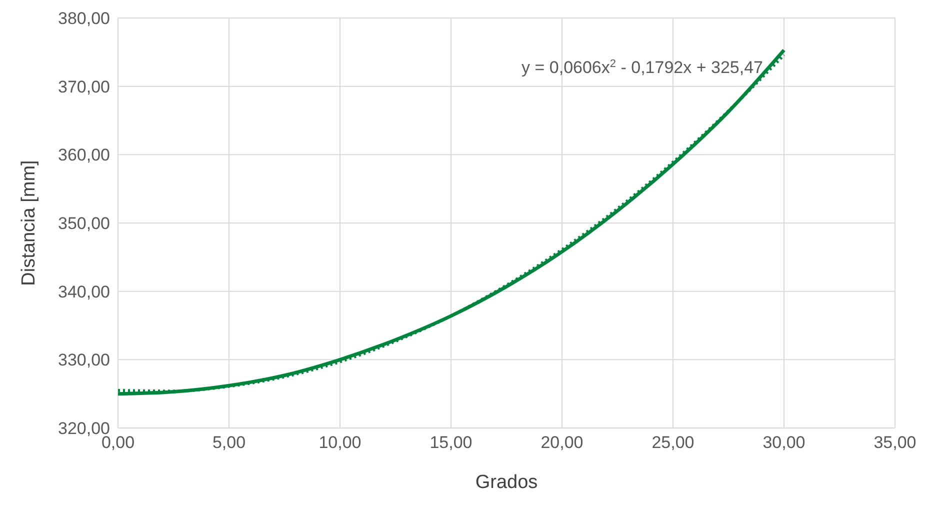  I want to click on x-tick-label: 30,00, so click(784, 442).